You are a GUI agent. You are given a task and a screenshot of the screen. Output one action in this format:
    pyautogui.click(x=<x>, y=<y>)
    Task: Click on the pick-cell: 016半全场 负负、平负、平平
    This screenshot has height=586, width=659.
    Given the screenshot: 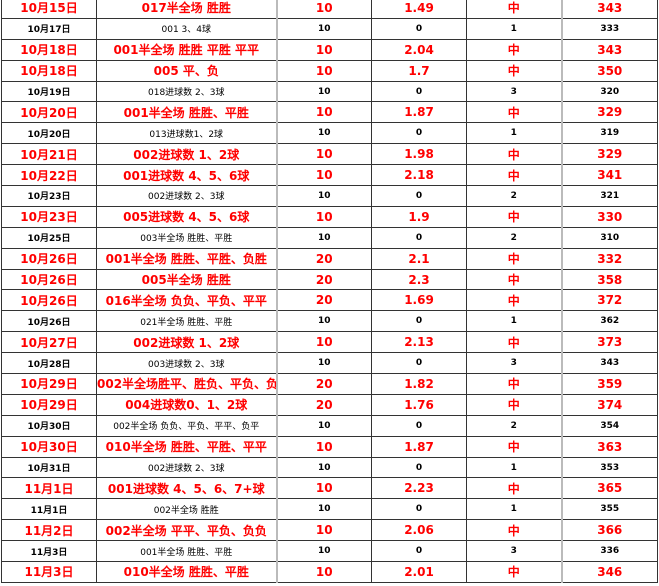 What is the action you would take?
    pyautogui.click(x=187, y=300)
    